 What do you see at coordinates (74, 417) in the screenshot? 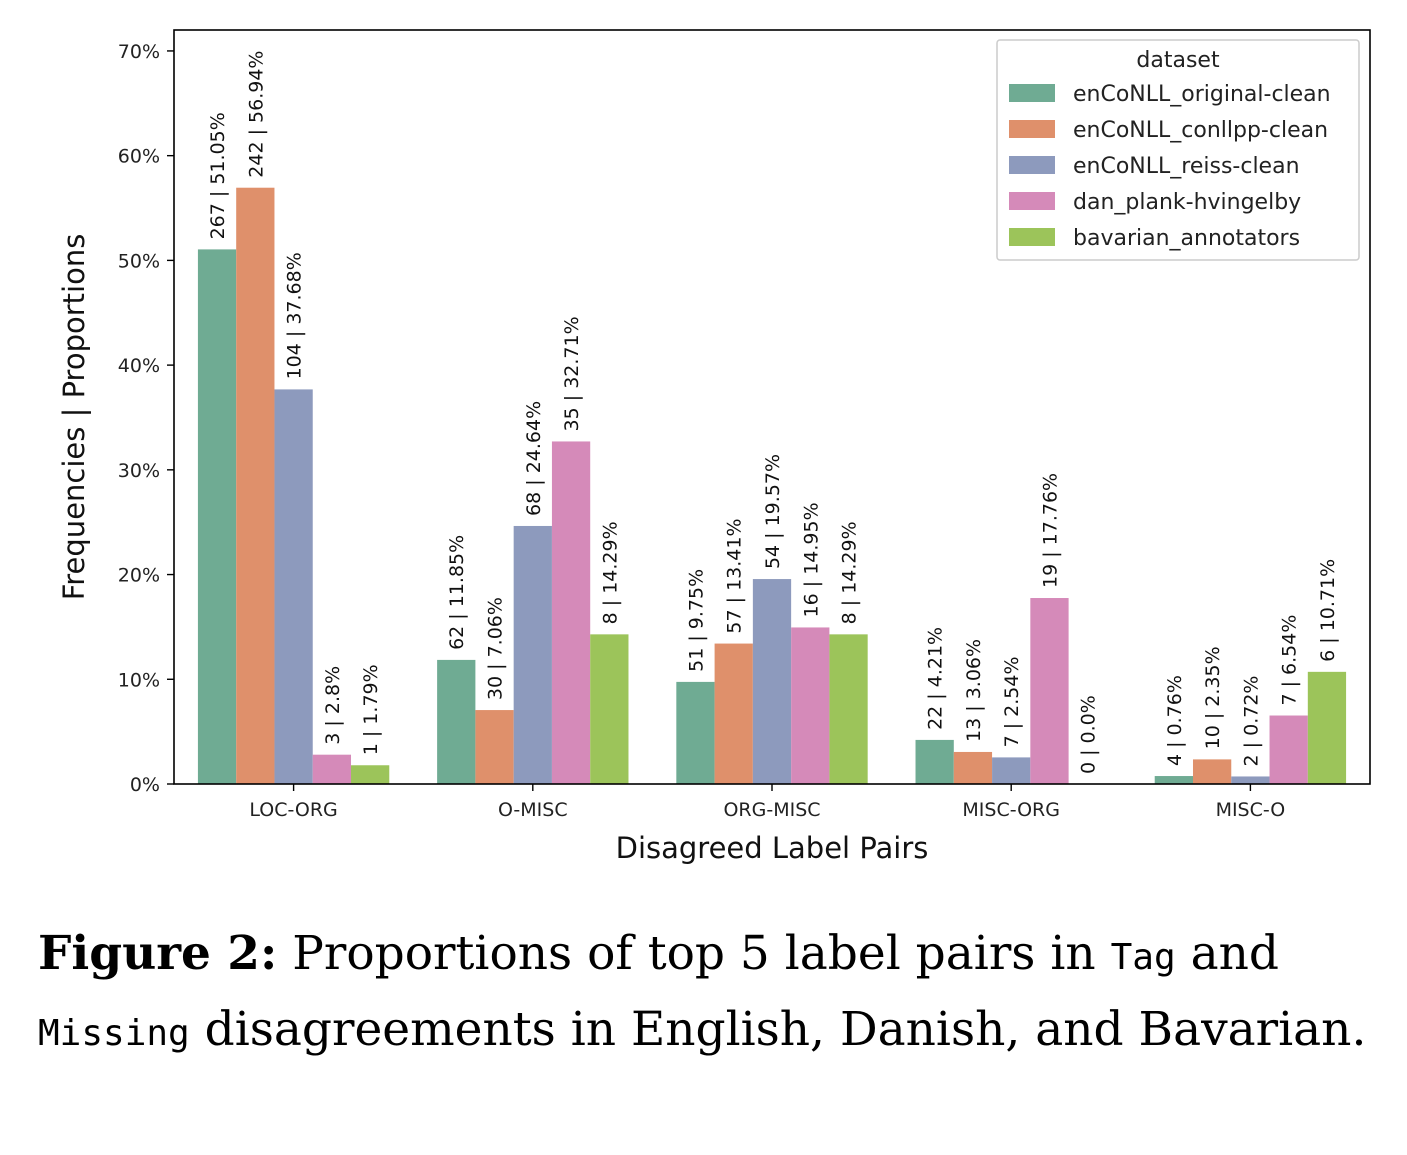
I see `y-axis-title: Frequencies | Proportions` at bounding box center [74, 417].